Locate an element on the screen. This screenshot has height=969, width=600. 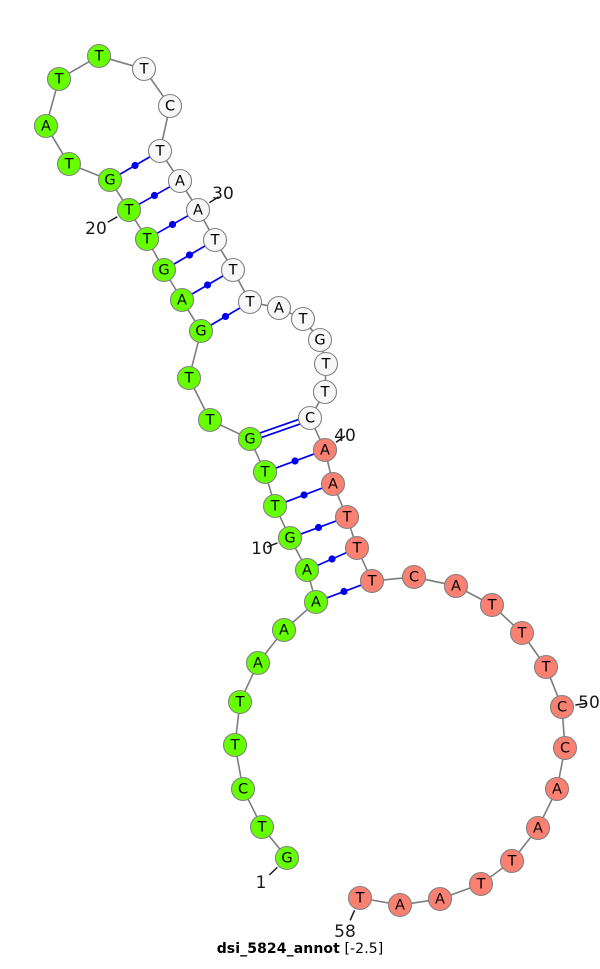
nucleotide-57: A is located at coordinates (400, 905).